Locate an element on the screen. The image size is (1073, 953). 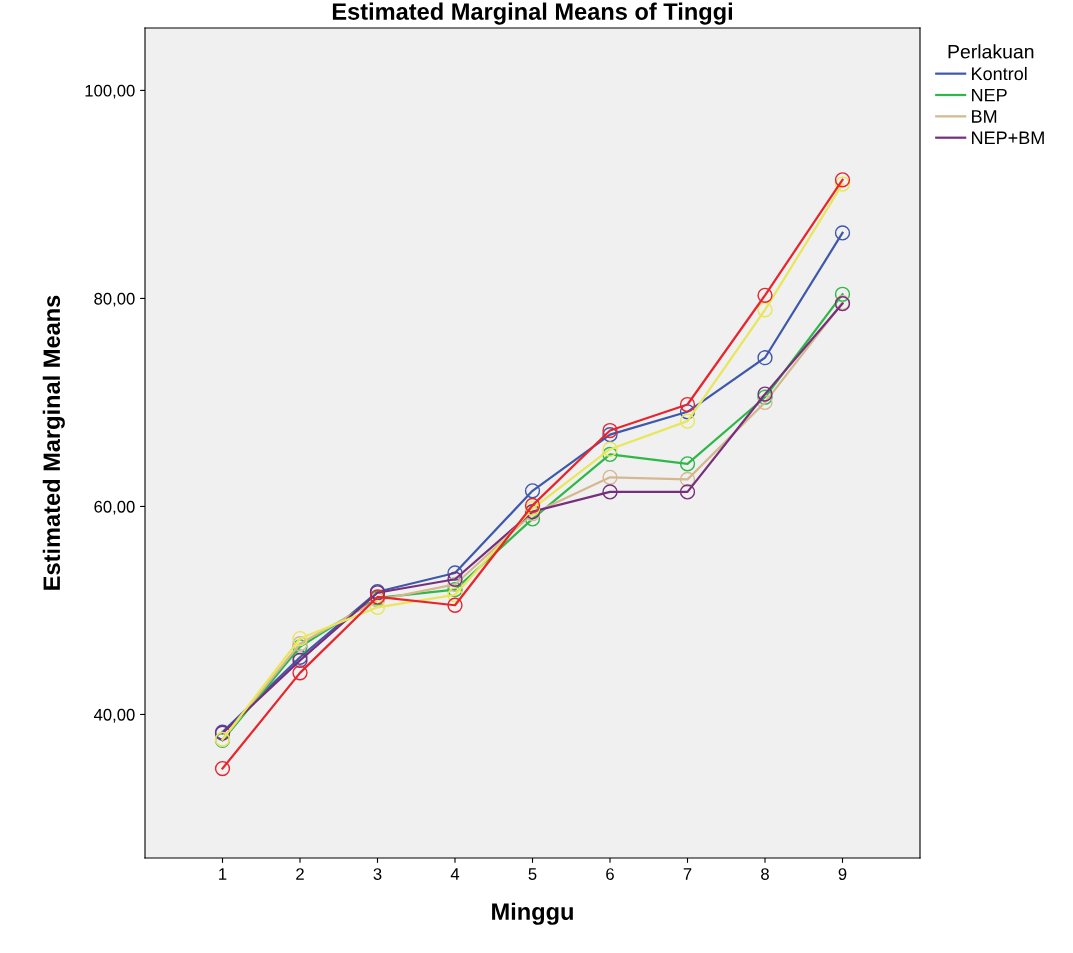
legend-label: NEP+BM is located at coordinates (1008, 138).